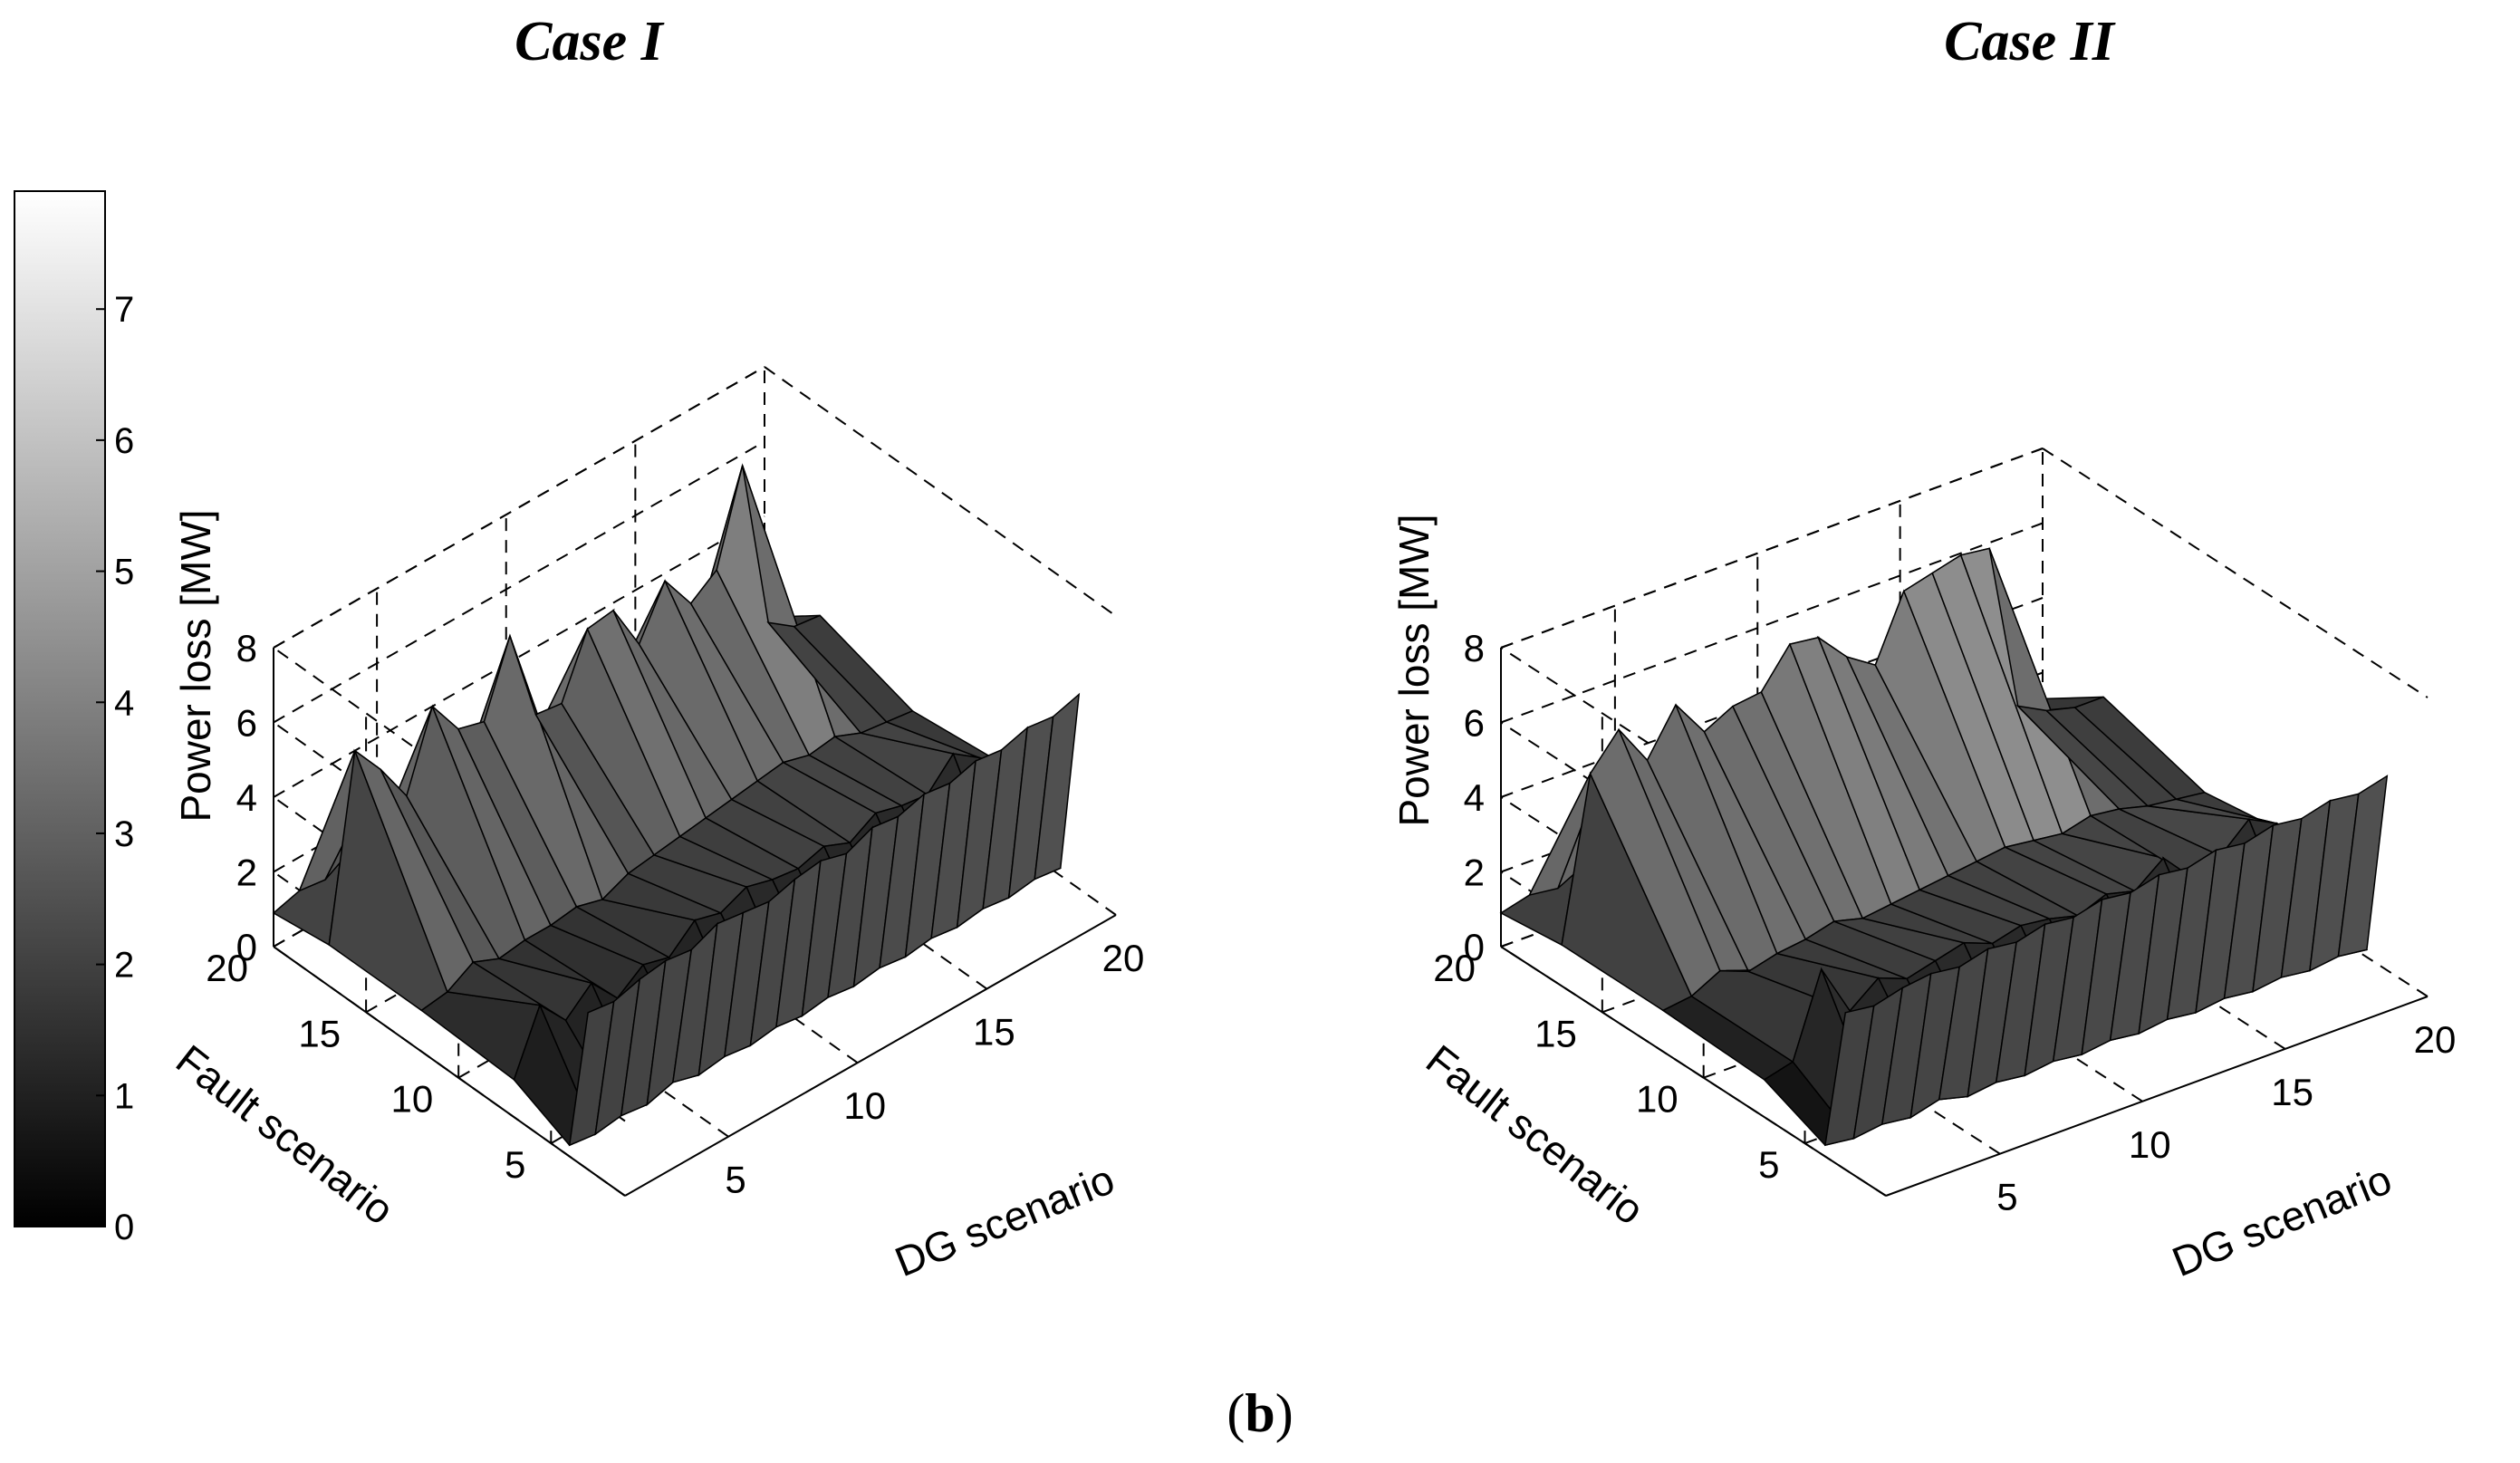 Image resolution: width=2520 pixels, height=1463 pixels. What do you see at coordinates (124, 441) in the screenshot?
I see `colorbar-tick-label: 6` at bounding box center [124, 441].